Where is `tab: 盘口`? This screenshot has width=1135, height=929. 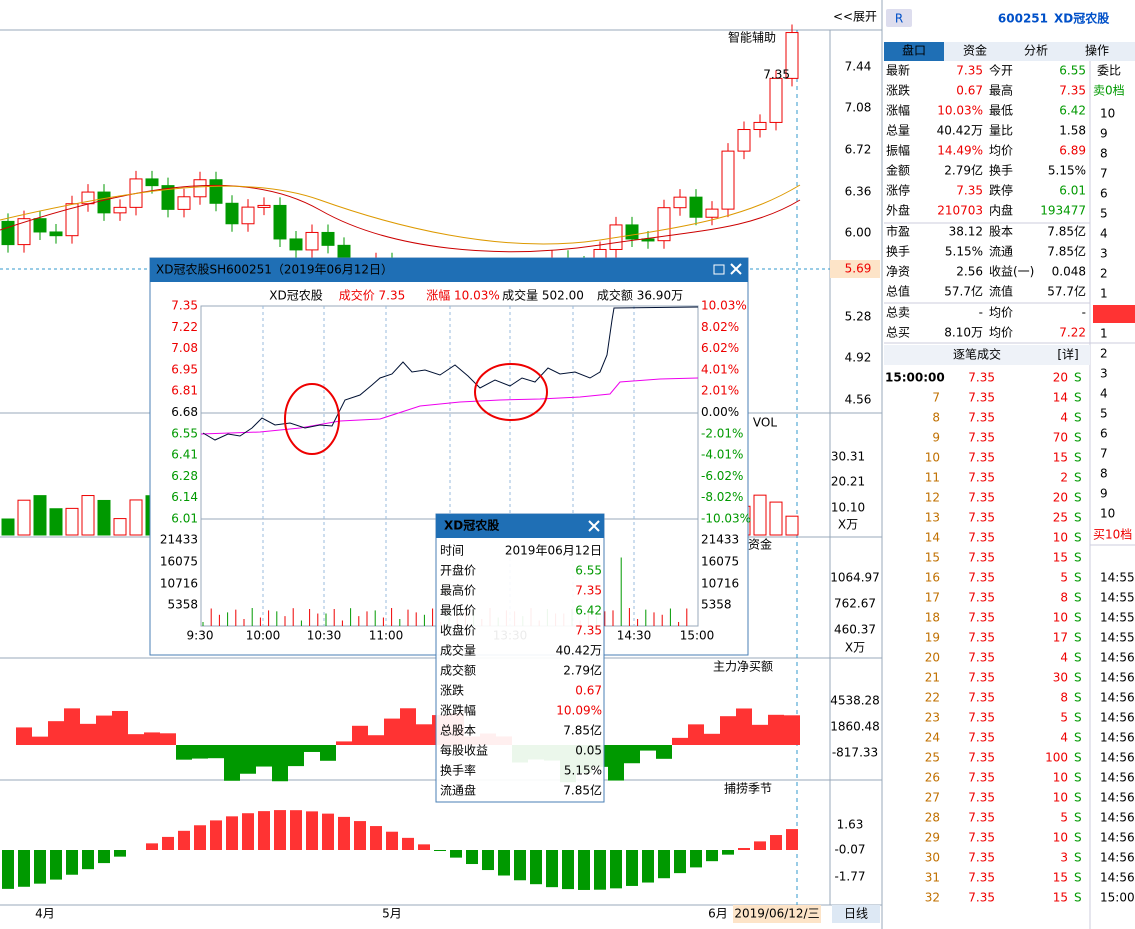
tab: 盘口 is located at coordinates (914, 50).